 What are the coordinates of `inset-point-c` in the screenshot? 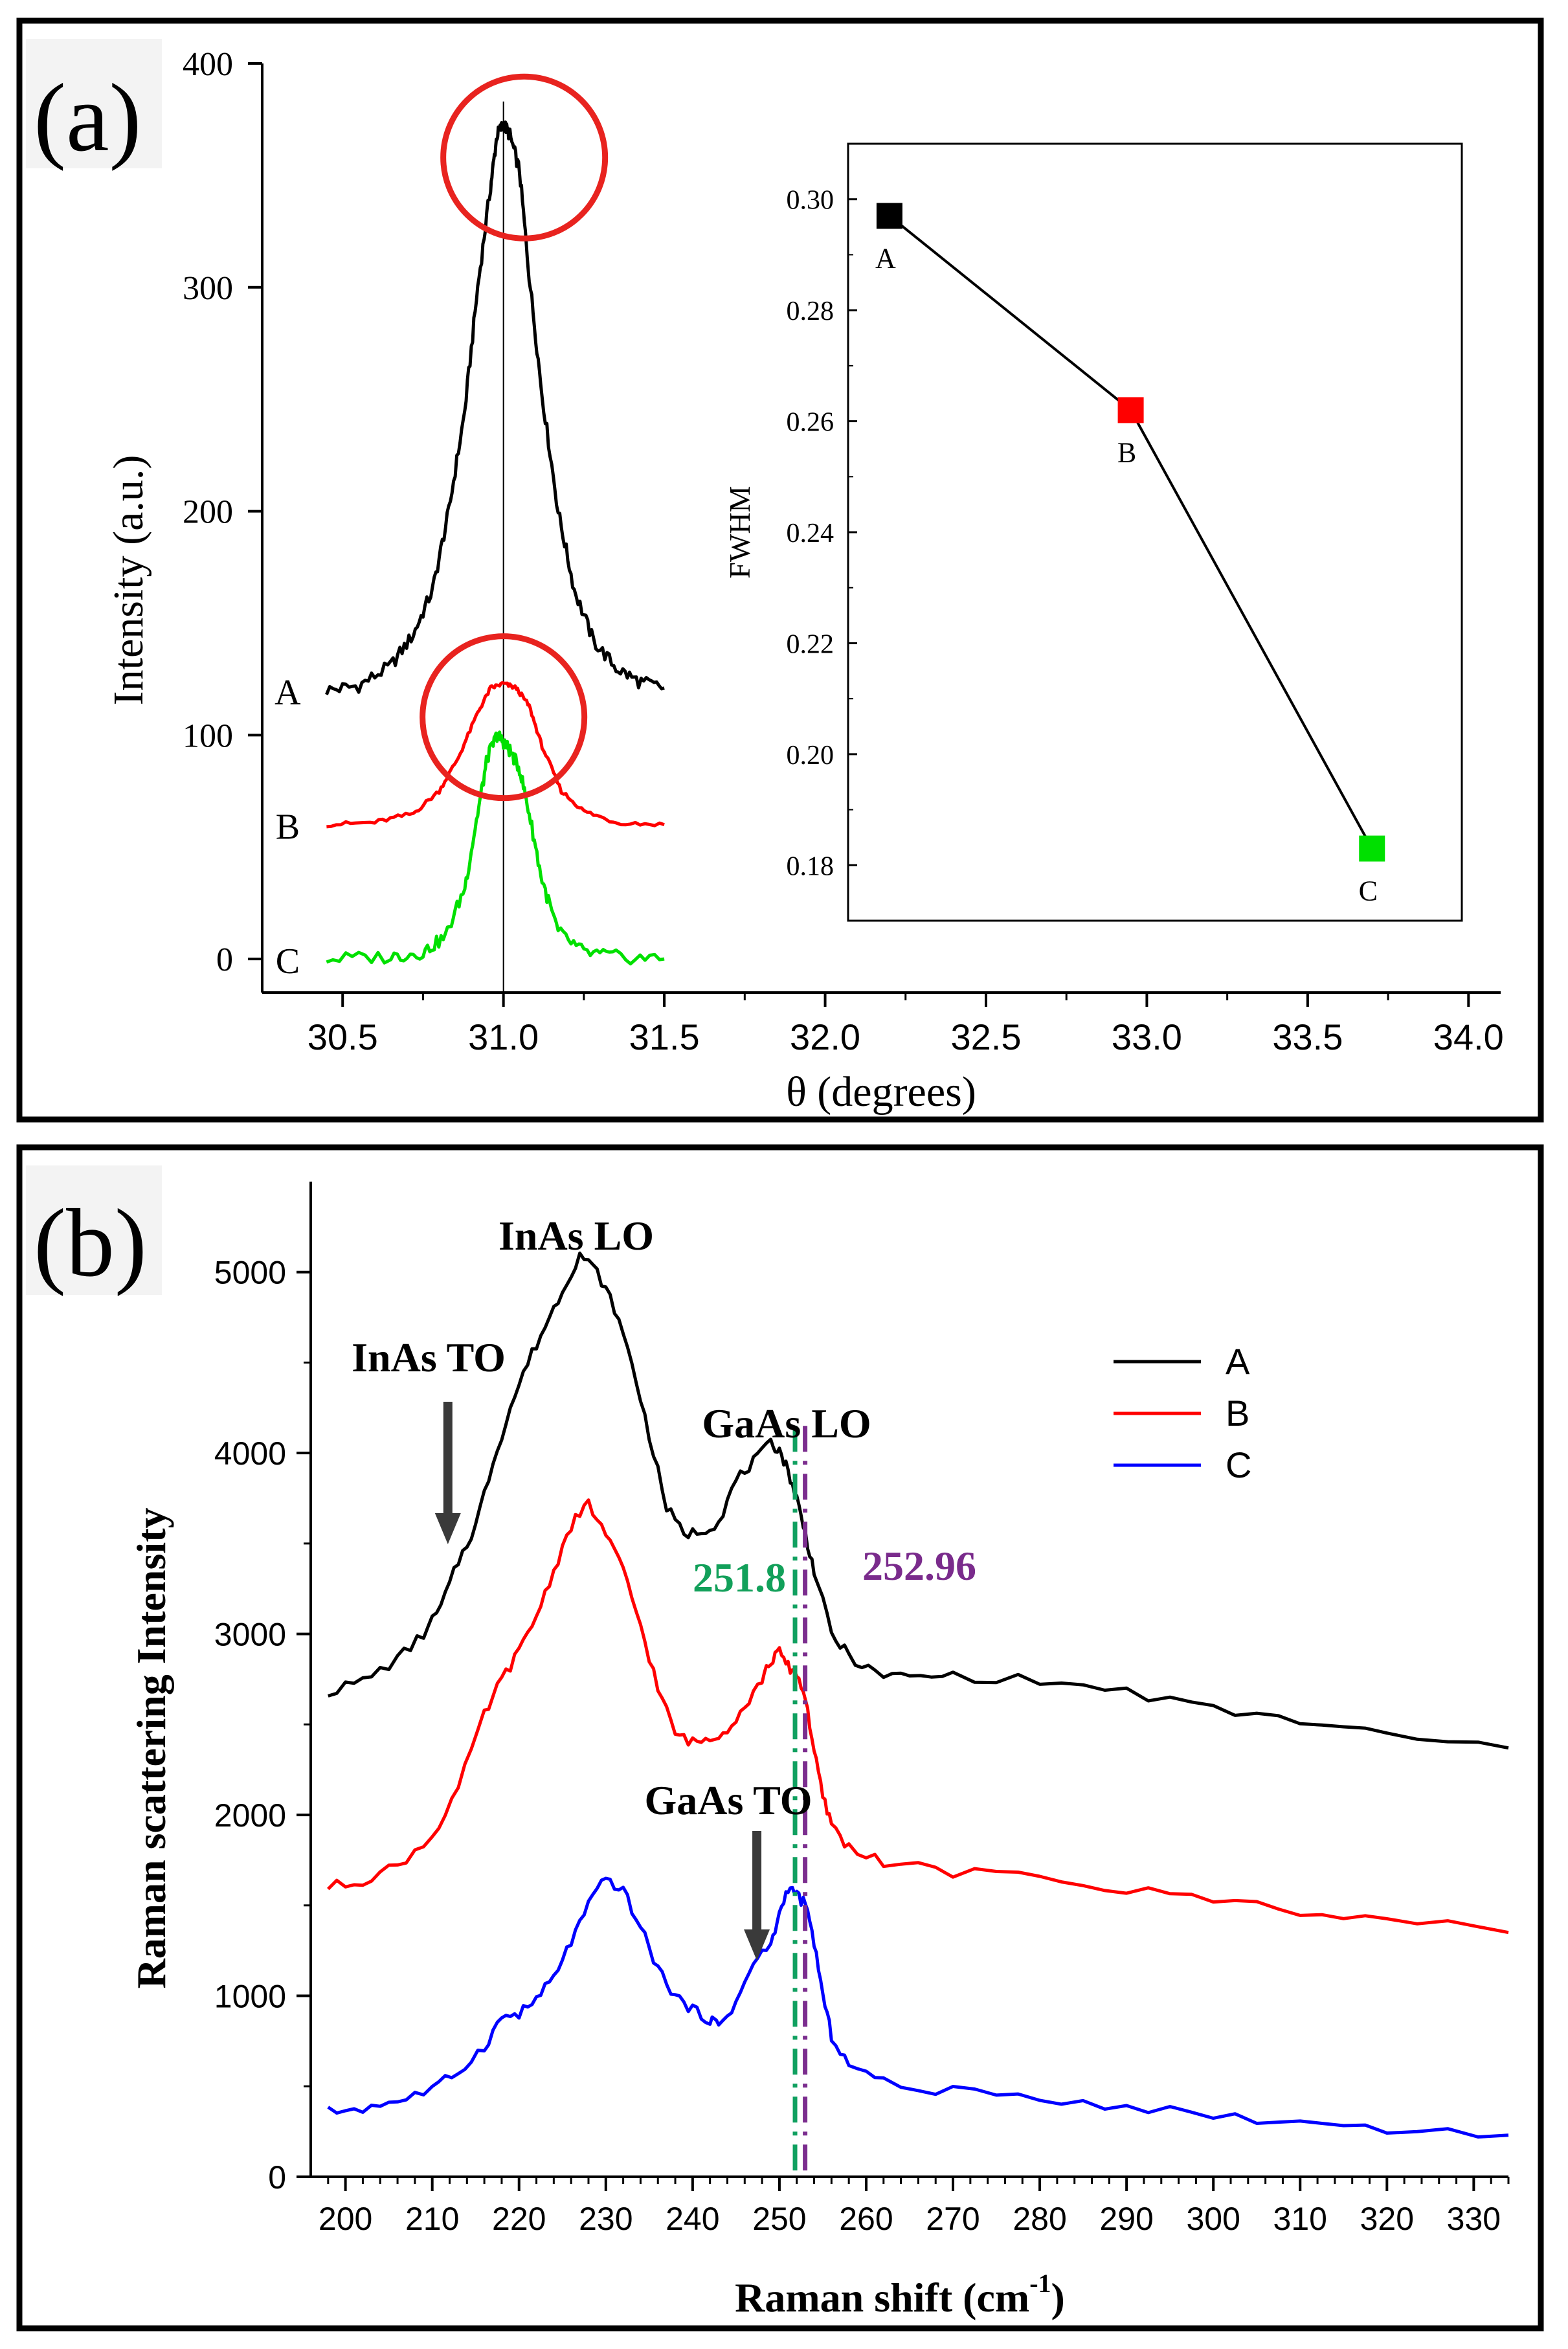 It's located at (1372, 848).